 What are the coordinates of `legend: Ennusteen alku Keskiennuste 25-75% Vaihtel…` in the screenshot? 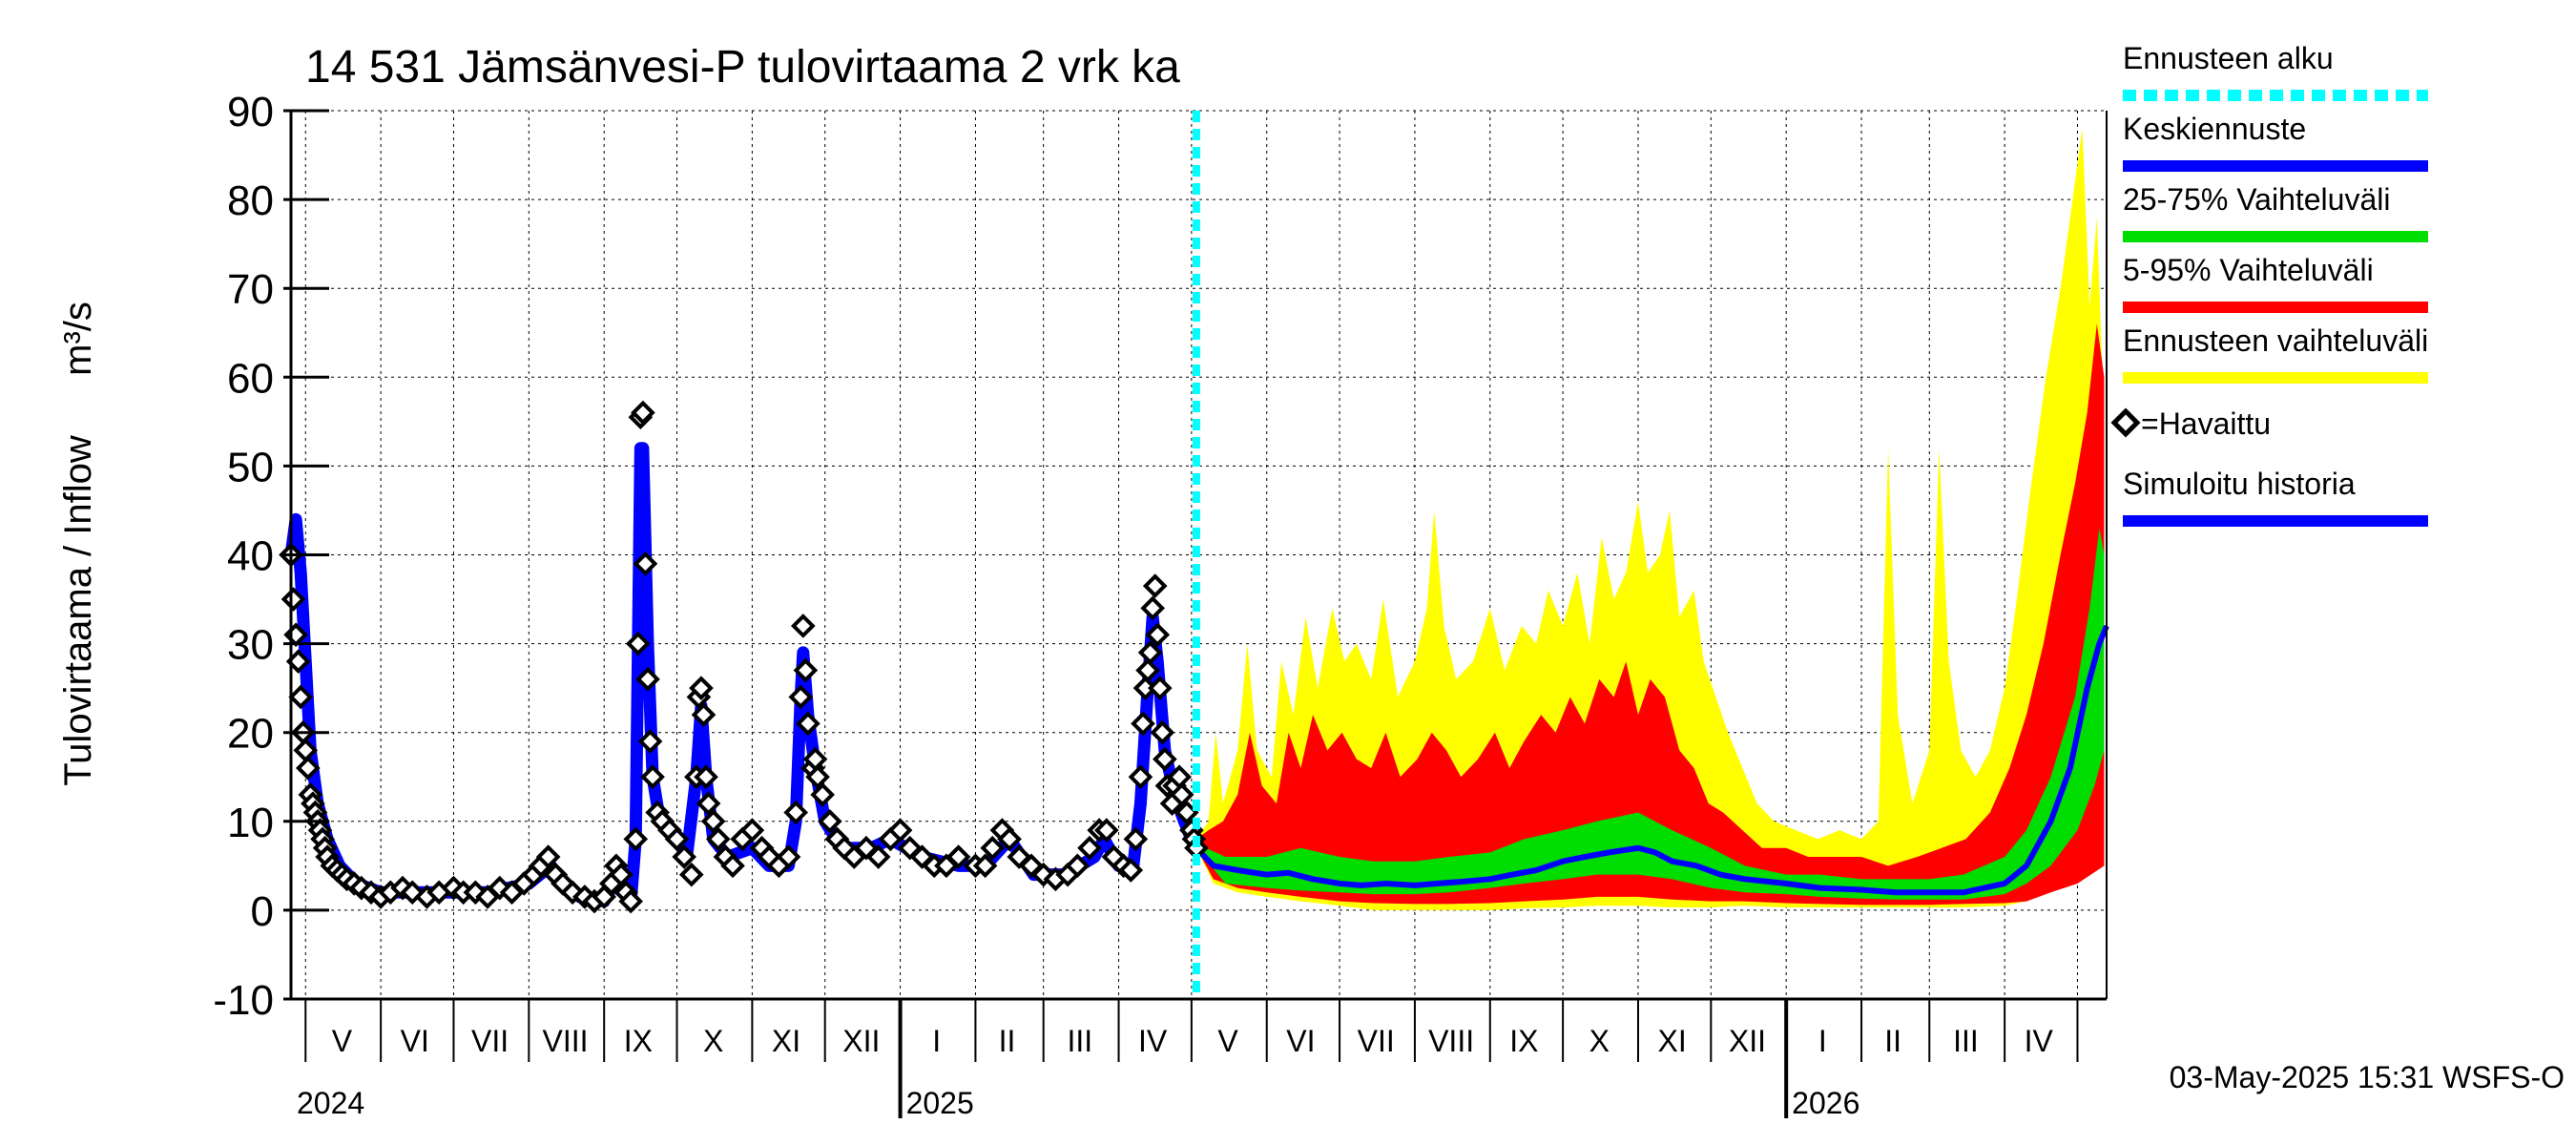 It's located at (2269, 284).